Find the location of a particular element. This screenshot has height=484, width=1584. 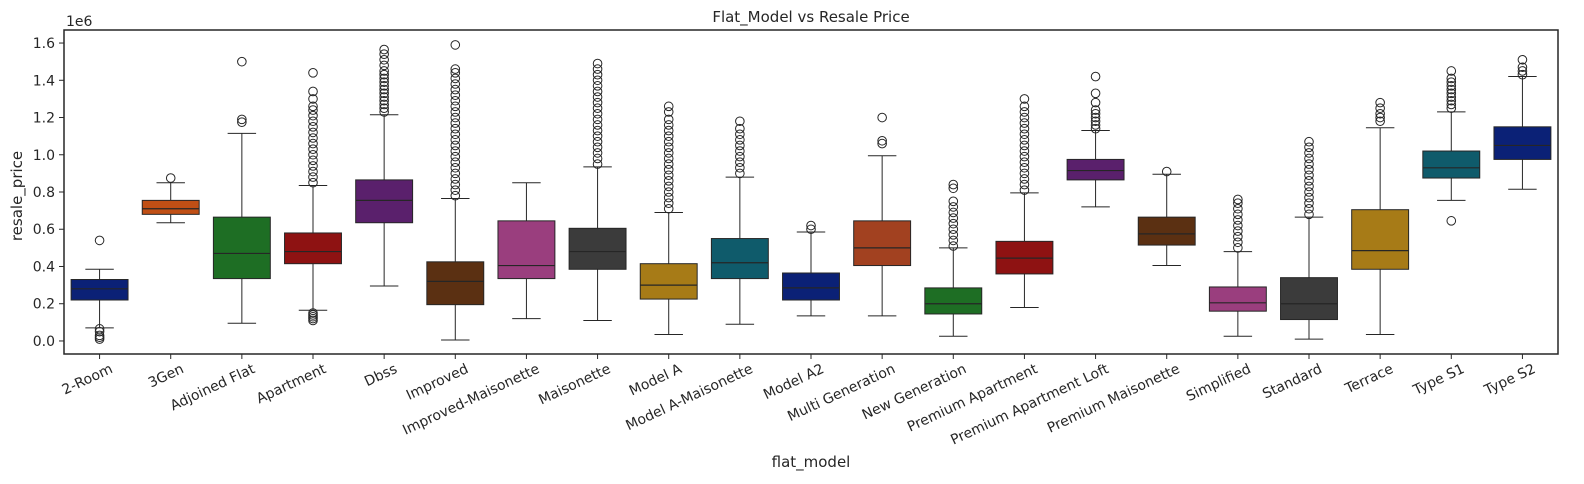

box-improved-maisonette: Improved-Maisonette is located at coordinates (478, 310).